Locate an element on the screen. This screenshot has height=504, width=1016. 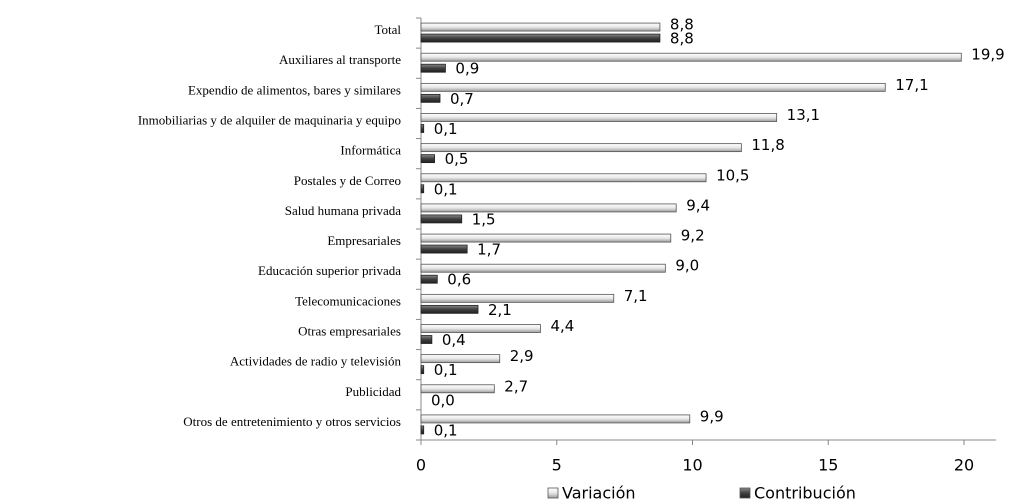
category-label: Expendio de alimentos, bares y similares is located at coordinates (294, 89).